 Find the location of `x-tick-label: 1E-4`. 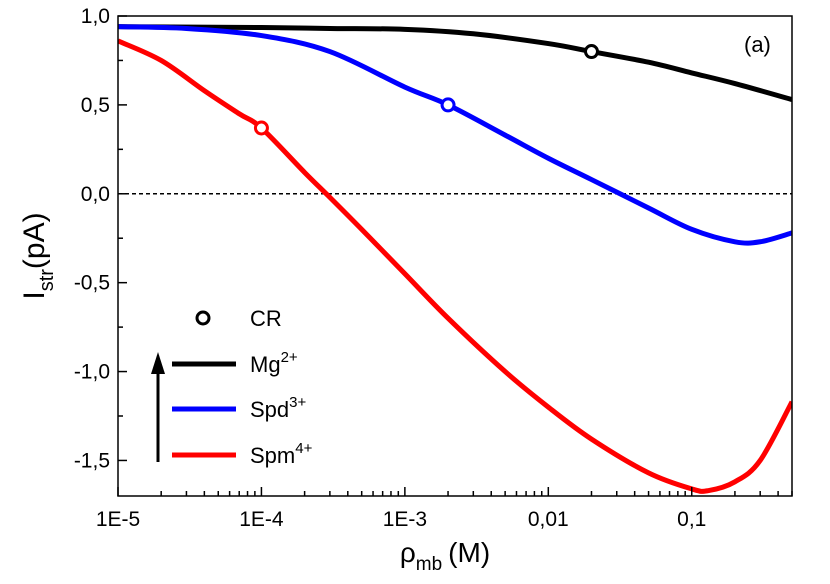

x-tick-label: 1E-4 is located at coordinates (261, 519).